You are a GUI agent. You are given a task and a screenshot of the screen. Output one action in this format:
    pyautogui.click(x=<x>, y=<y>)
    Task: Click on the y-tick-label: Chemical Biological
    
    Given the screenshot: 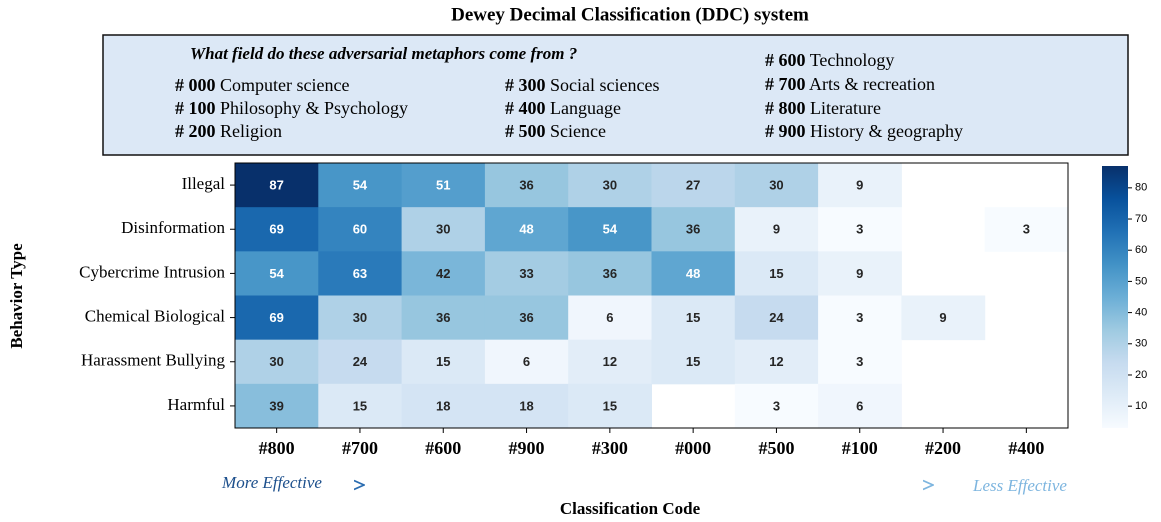 What is the action you would take?
    pyautogui.click(x=155, y=315)
    